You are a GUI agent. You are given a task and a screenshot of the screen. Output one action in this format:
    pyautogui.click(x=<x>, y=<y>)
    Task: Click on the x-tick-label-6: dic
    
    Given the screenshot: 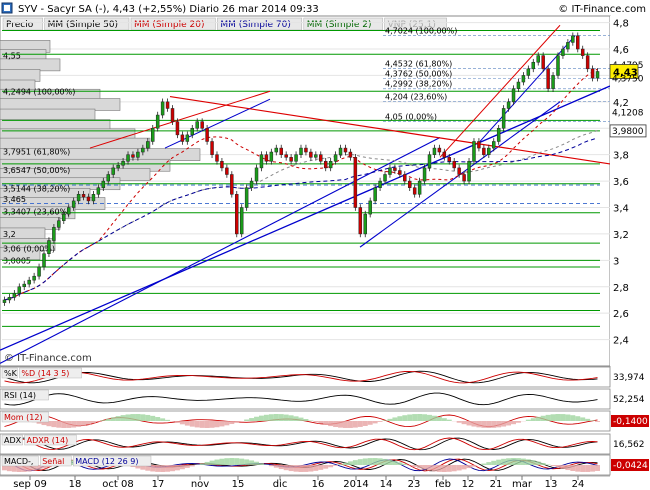 What is the action you would take?
    pyautogui.click(x=280, y=484)
    